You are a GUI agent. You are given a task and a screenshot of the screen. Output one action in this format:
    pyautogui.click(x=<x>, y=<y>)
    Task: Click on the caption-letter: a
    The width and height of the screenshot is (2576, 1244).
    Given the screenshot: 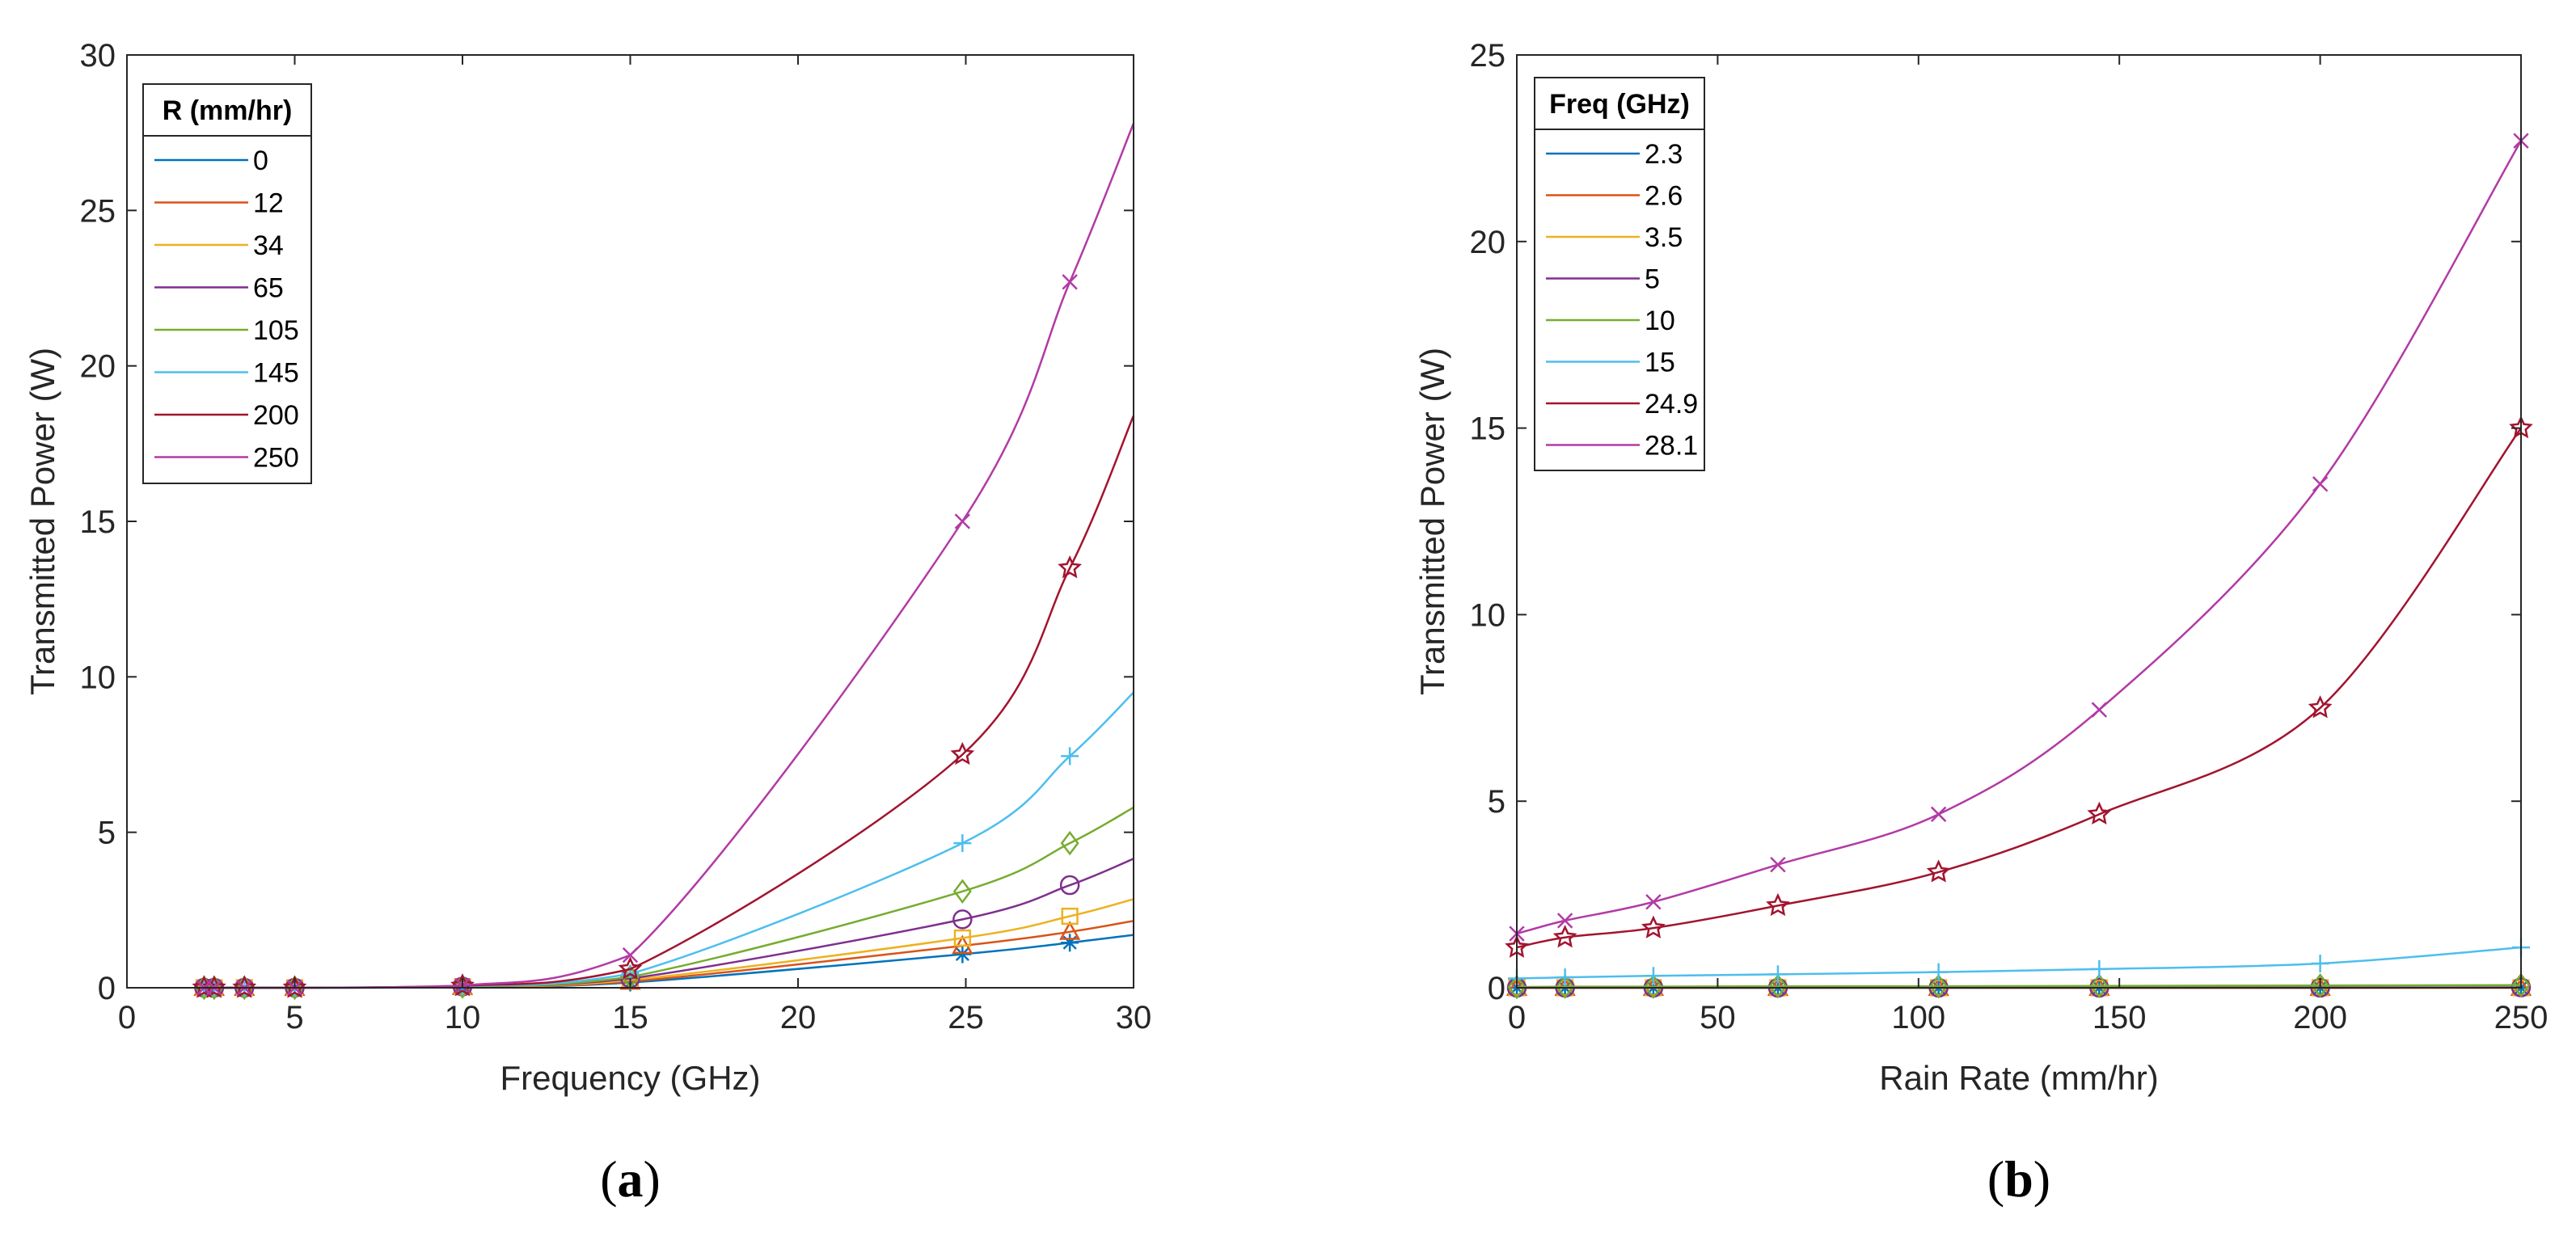 What is the action you would take?
    pyautogui.click(x=631, y=1179)
    